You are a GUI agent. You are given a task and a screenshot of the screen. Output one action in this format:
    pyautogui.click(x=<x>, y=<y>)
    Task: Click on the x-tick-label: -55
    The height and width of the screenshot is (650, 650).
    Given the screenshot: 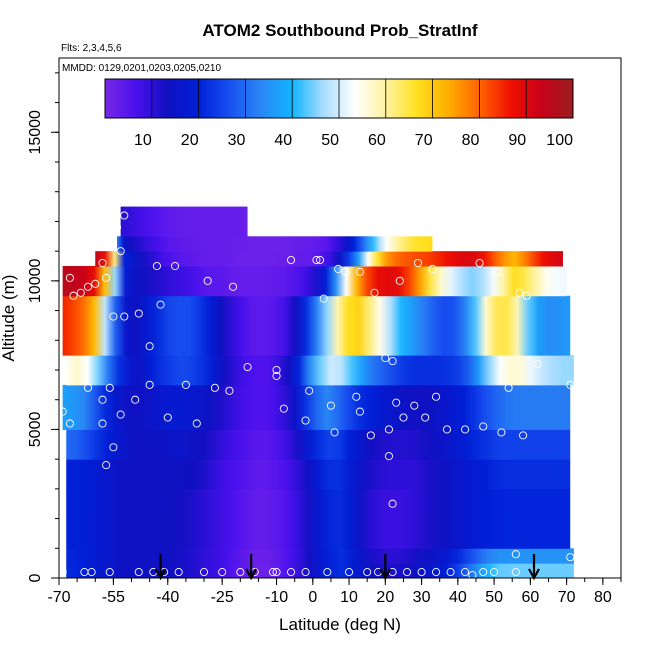 What is the action you would take?
    pyautogui.click(x=113, y=597)
    